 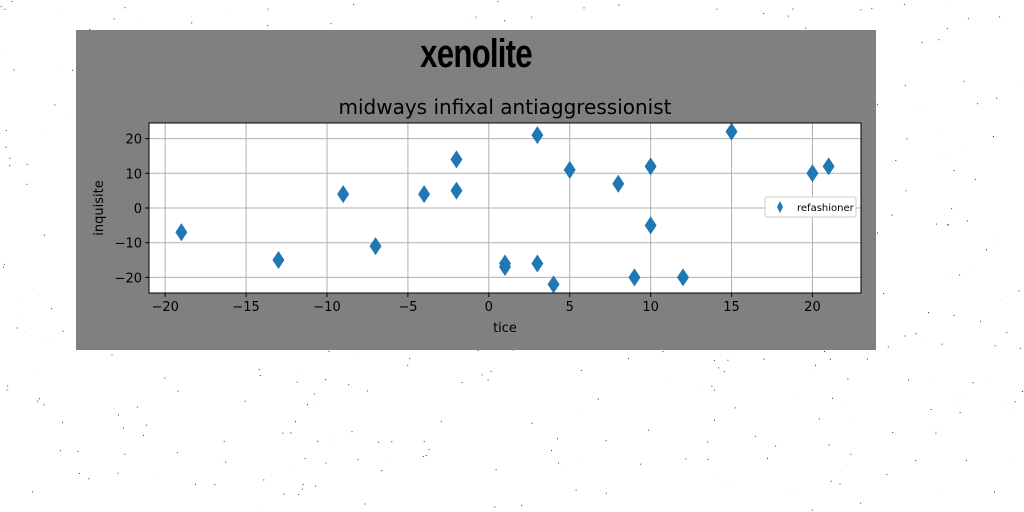 What do you see at coordinates (133, 174) in the screenshot?
I see `y-tick-label: 10` at bounding box center [133, 174].